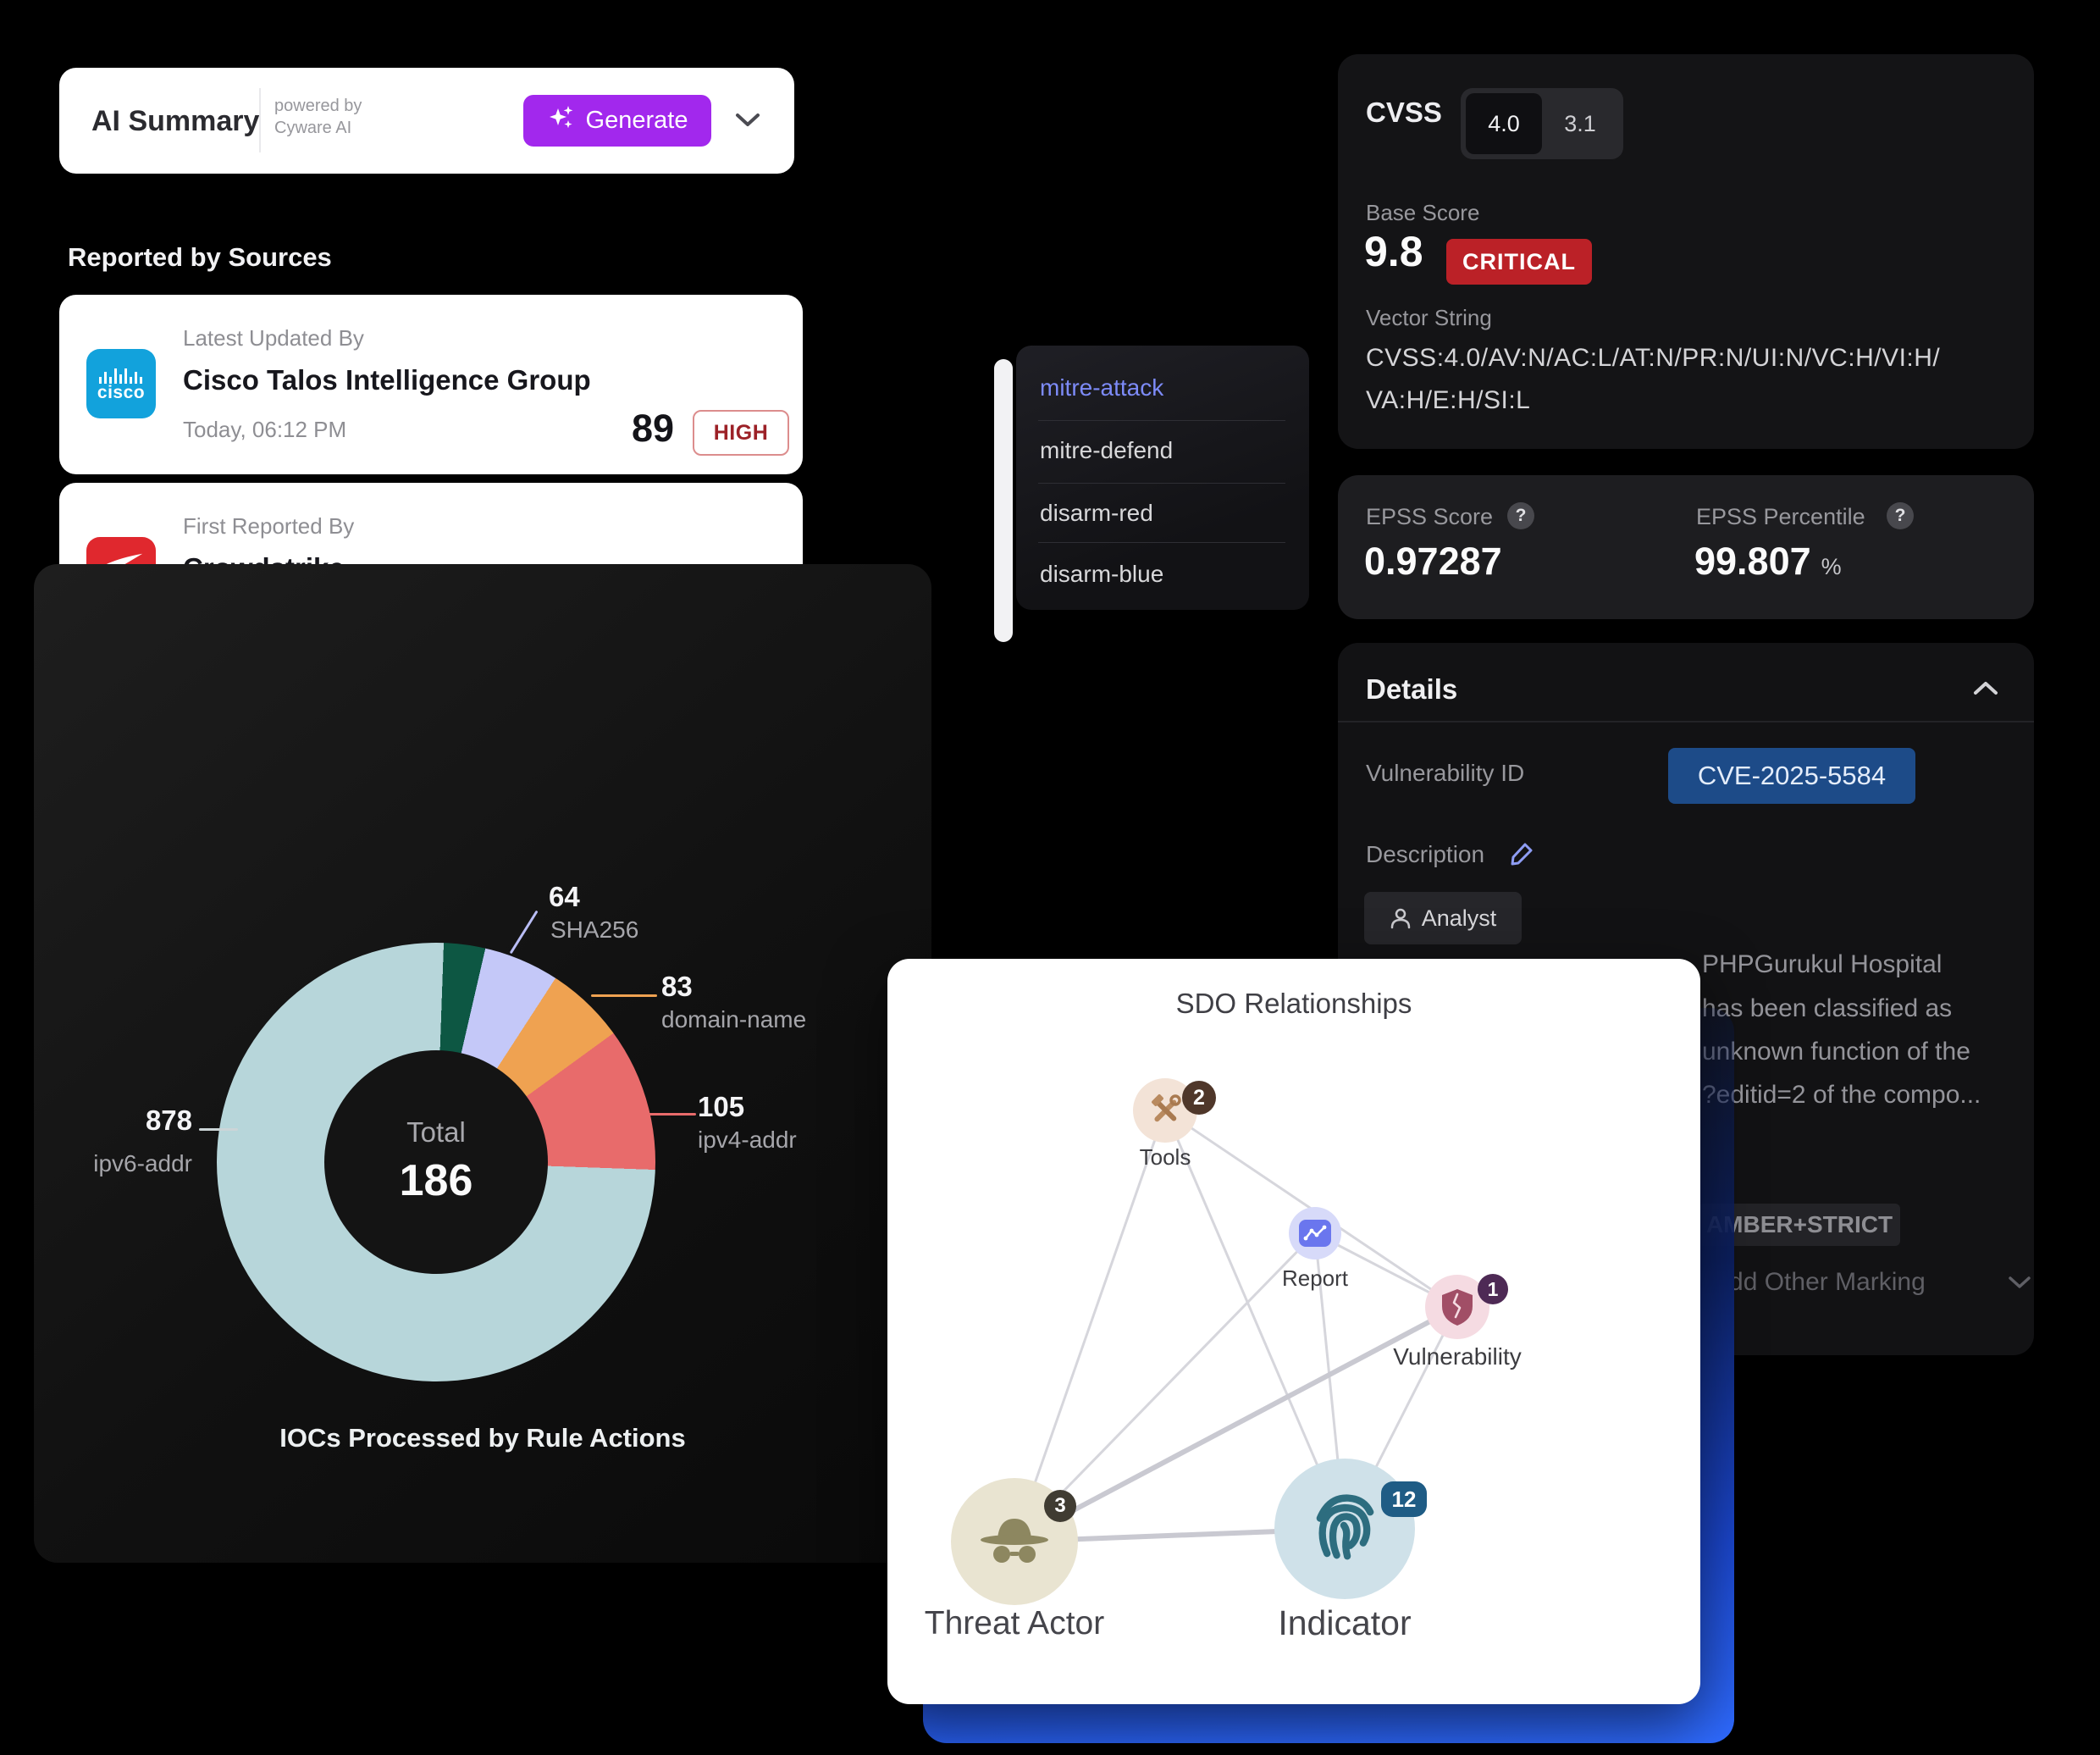 The width and height of the screenshot is (2100, 1755). I want to click on description-text-line: has been classified as, so click(1827, 1008).